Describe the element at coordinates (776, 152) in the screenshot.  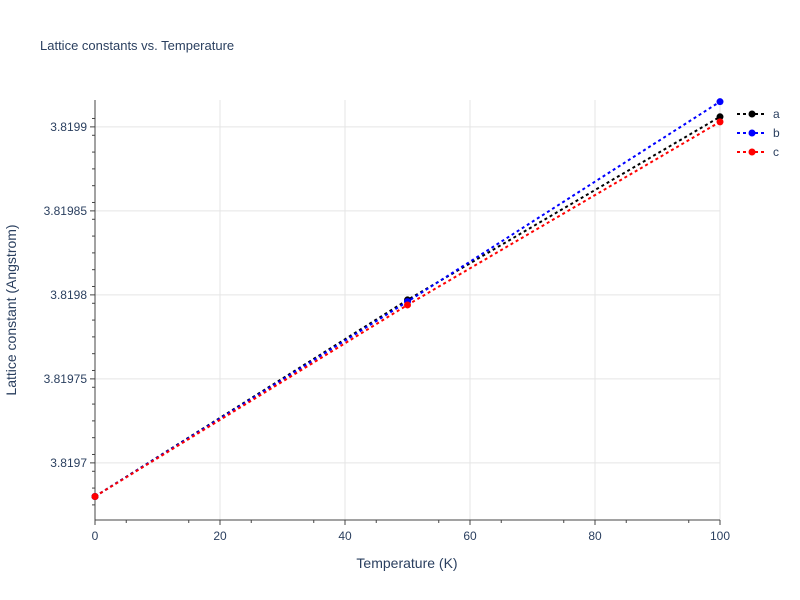
I see `legend-label: c` at that location.